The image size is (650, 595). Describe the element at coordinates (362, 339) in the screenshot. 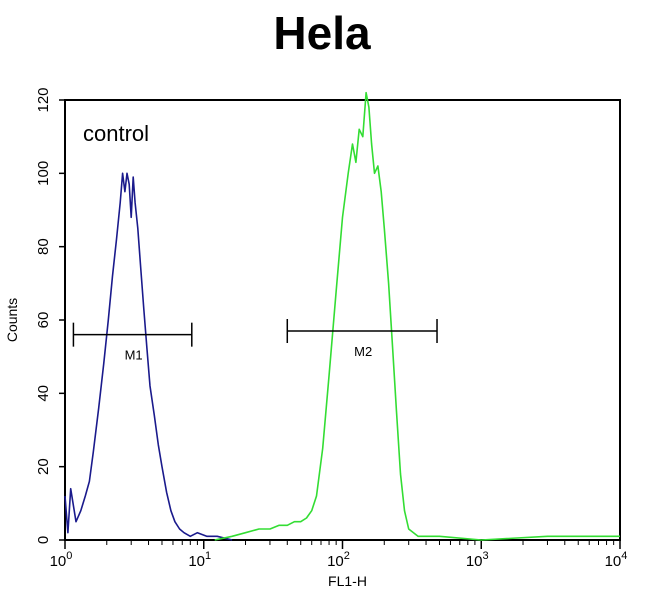

I see `gate-marker-m2: M2` at that location.